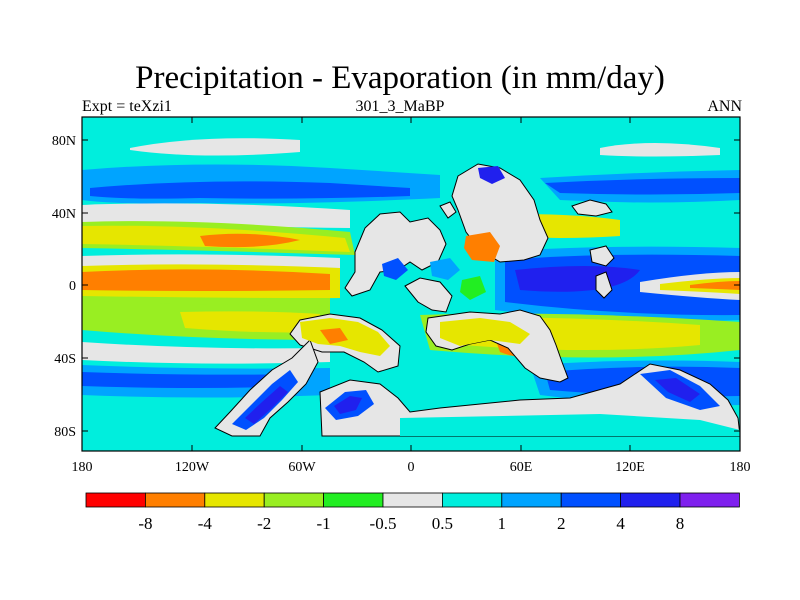 This screenshot has width=800, height=600. What do you see at coordinates (383, 523) in the screenshot?
I see `colorbar-label: -0.5` at bounding box center [383, 523].